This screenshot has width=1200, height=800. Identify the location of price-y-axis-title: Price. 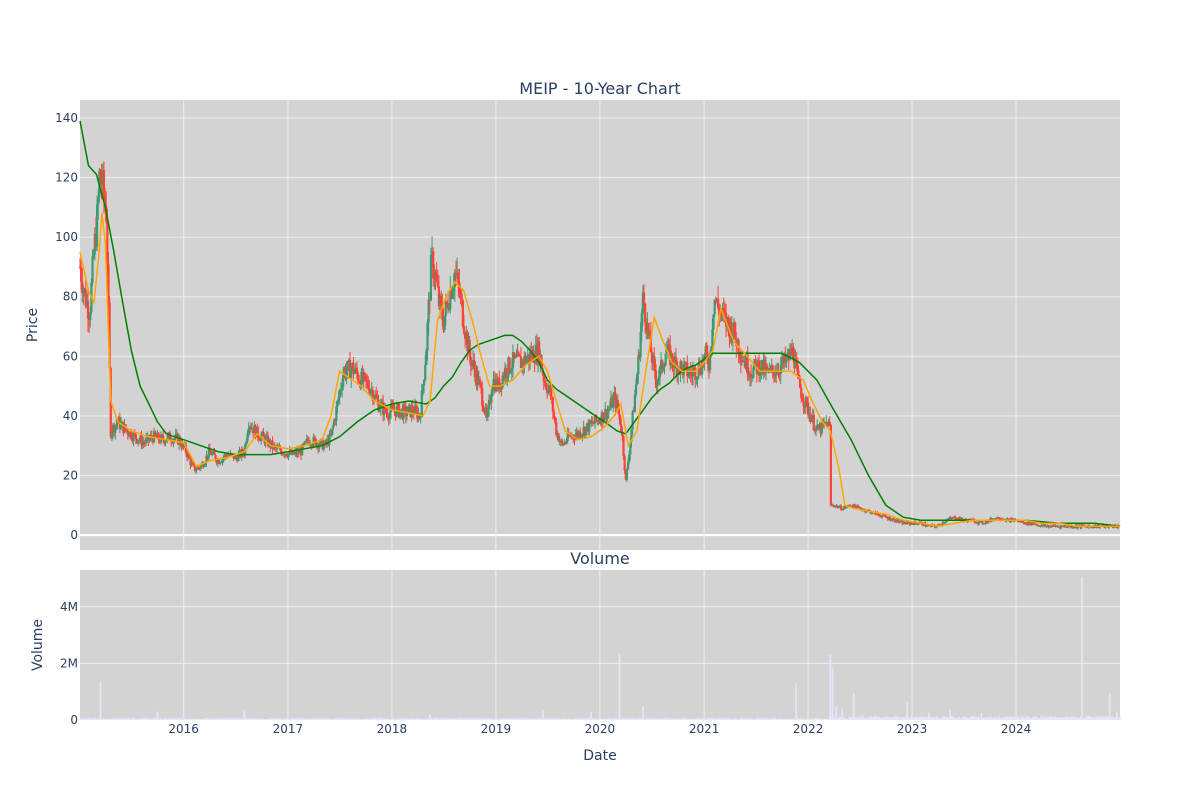
(33, 325).